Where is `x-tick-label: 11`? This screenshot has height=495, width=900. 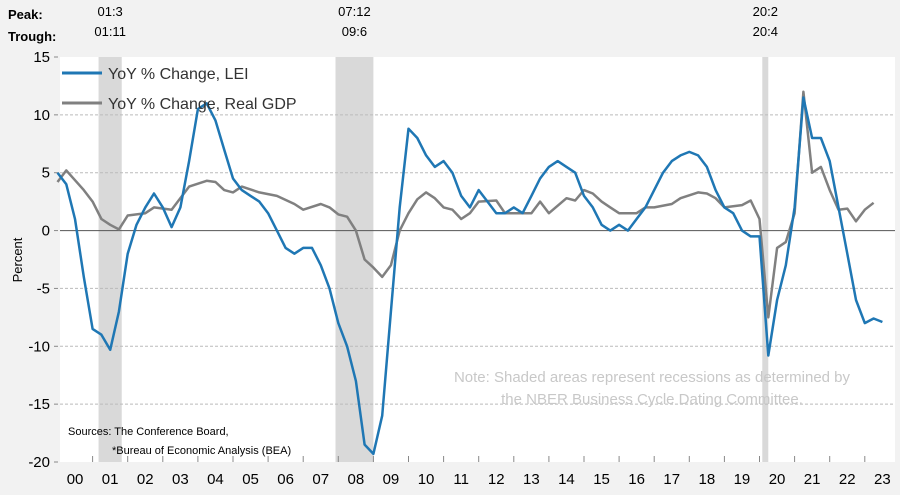
x-tick-label: 11 is located at coordinates (461, 479).